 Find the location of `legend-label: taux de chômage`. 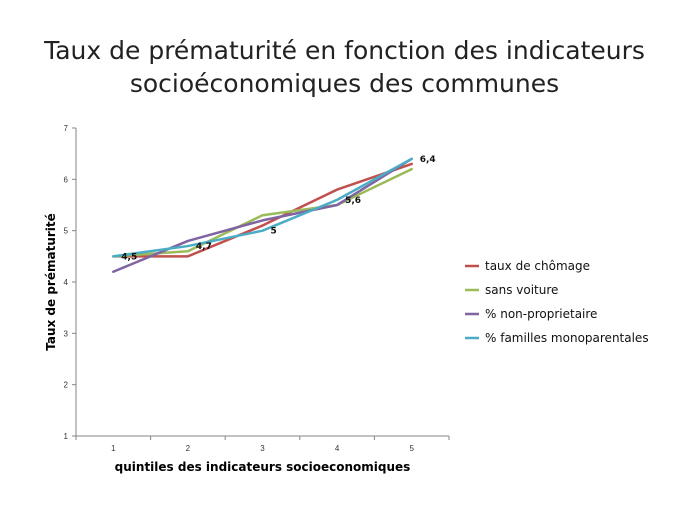

legend-label: taux de chômage is located at coordinates (537, 266).